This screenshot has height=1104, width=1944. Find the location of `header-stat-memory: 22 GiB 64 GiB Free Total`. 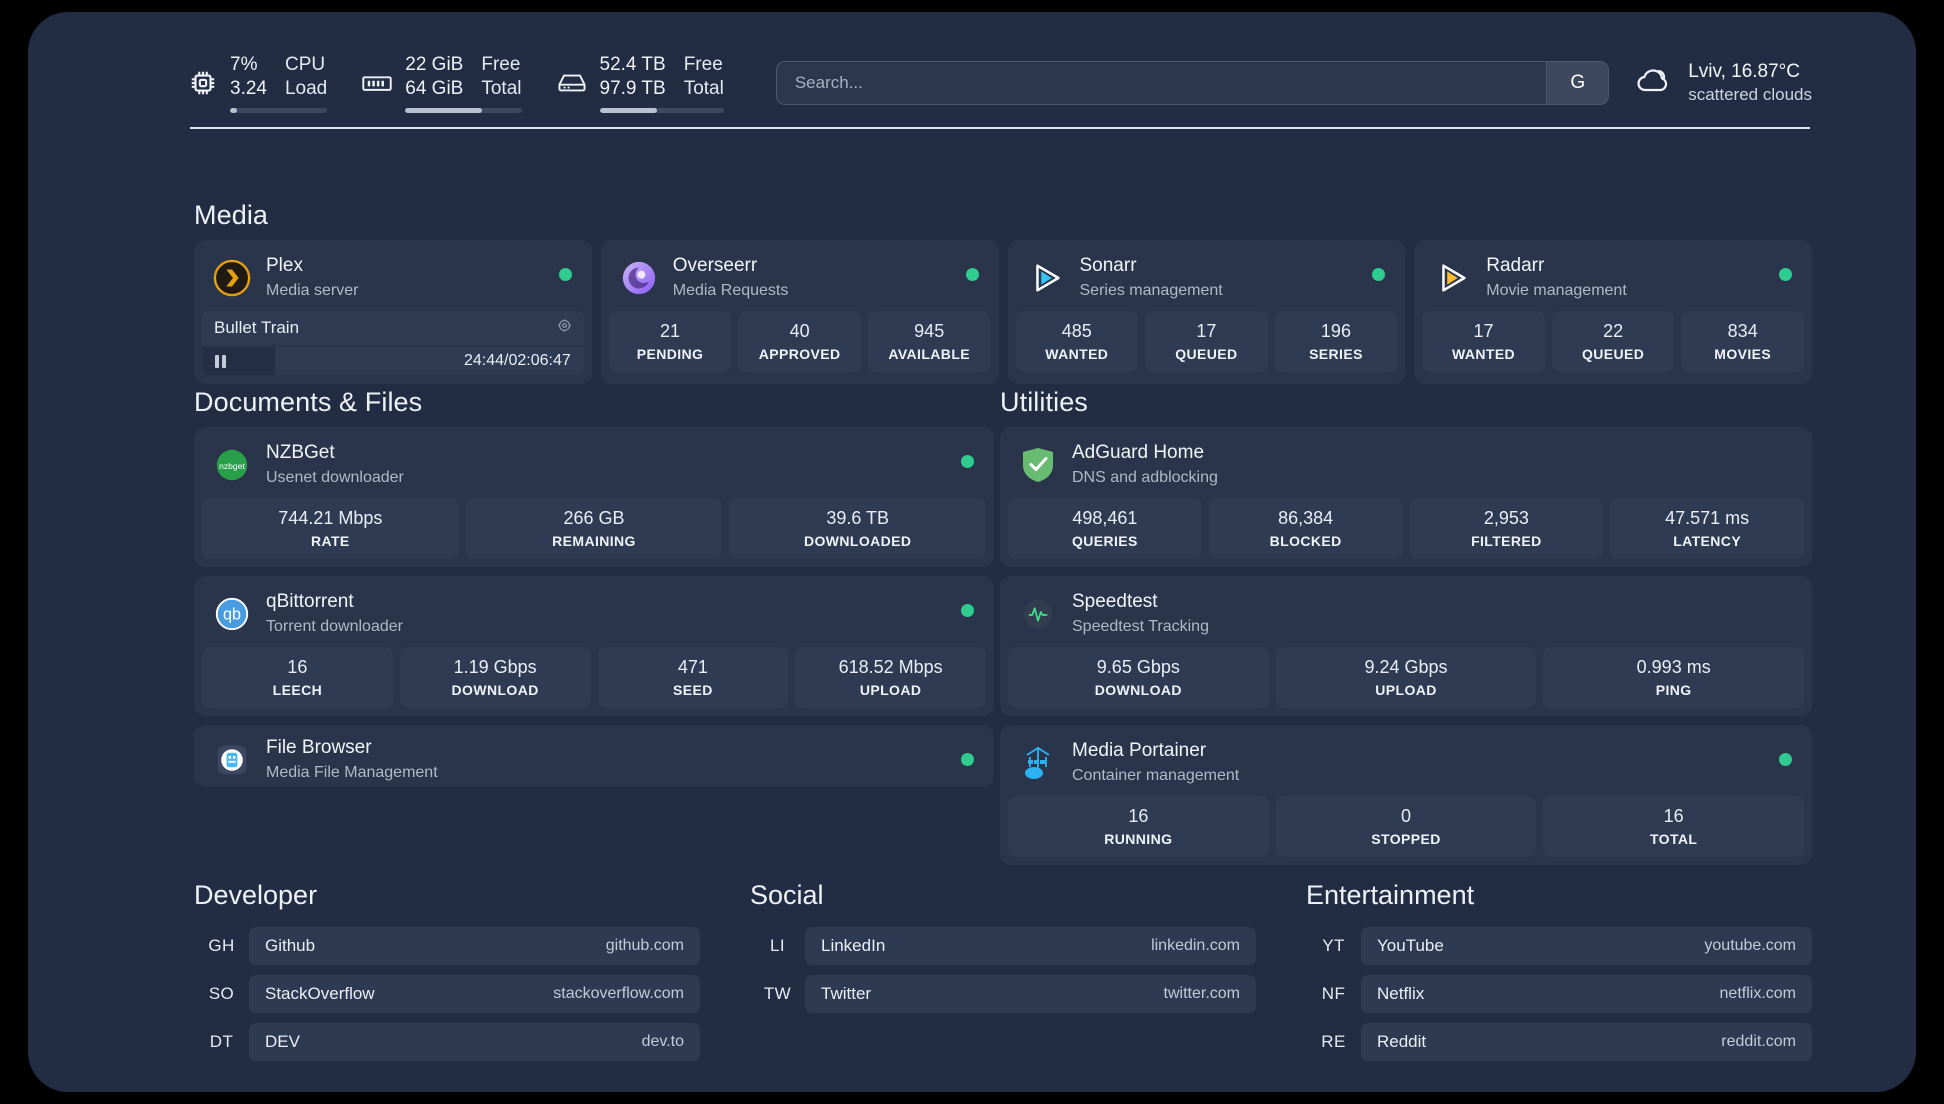

header-stat-memory: 22 GiB 64 GiB Free Total is located at coordinates (441, 83).